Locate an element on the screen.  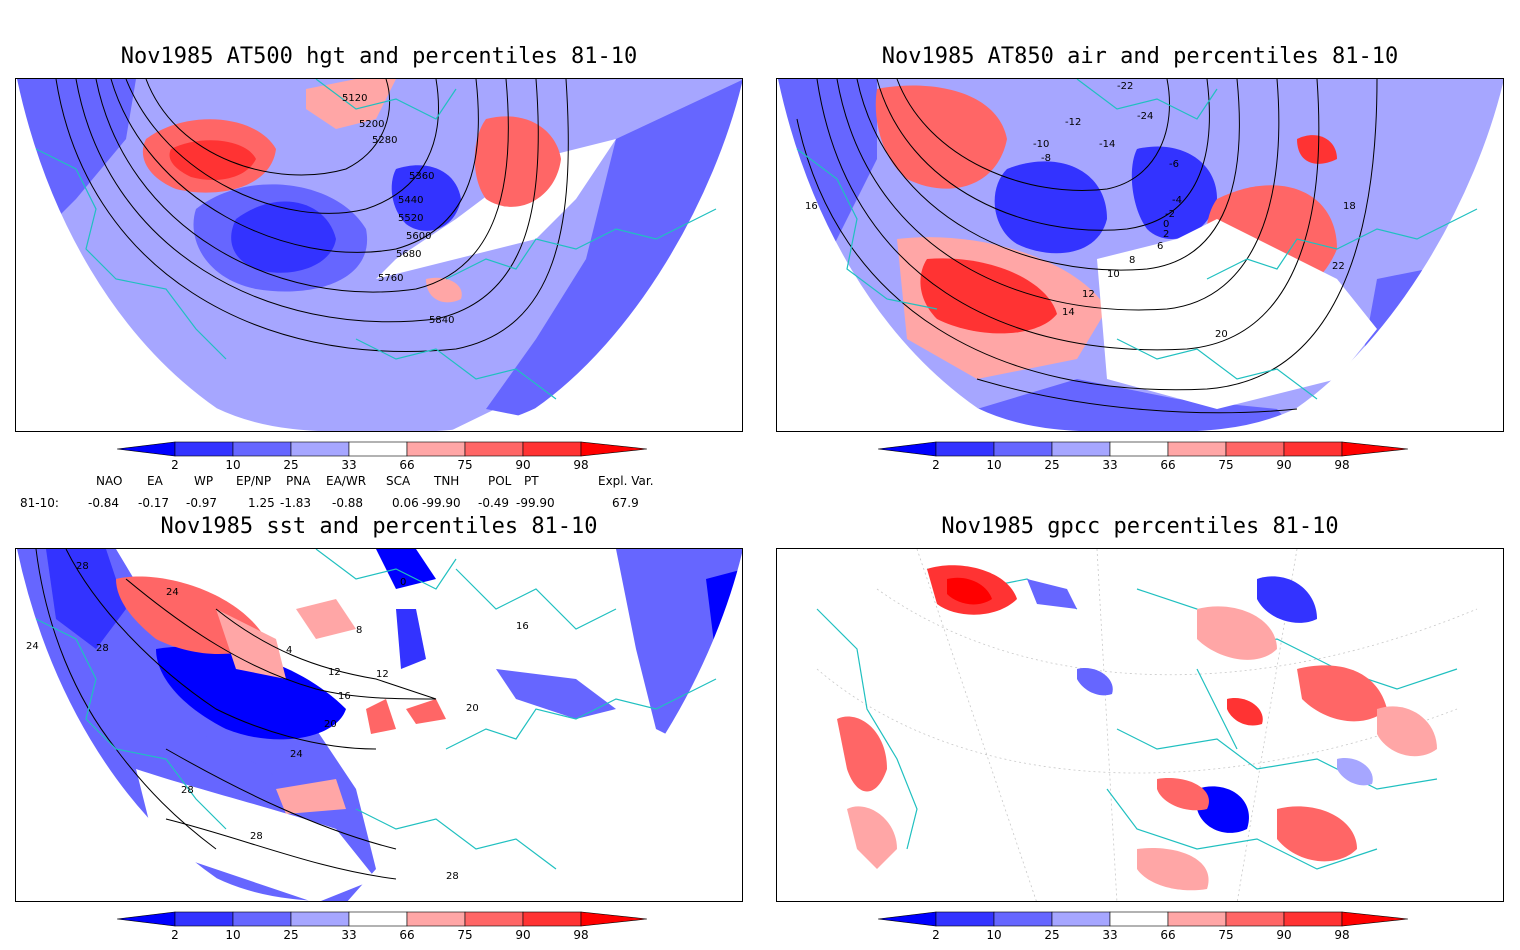
p1-contour-label: 5440 is located at coordinates (410, 200).